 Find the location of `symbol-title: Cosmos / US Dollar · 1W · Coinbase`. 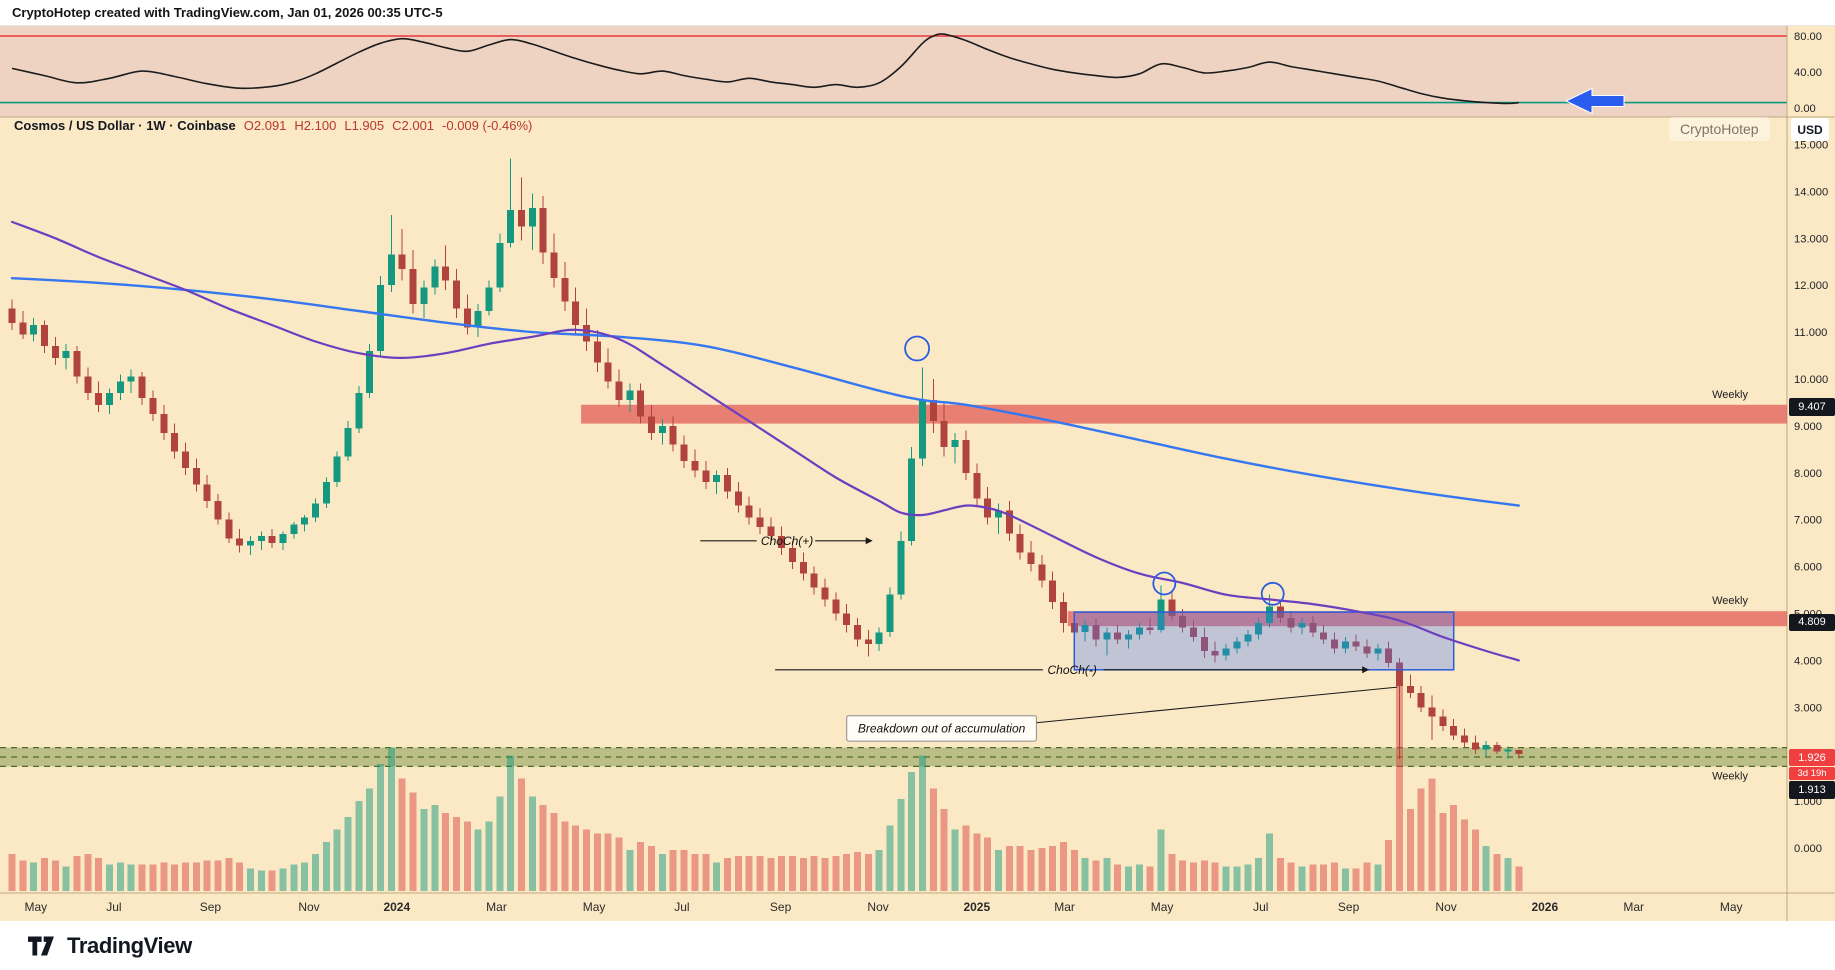

symbol-title: Cosmos / US Dollar · 1W · Coinbase is located at coordinates (125, 125).